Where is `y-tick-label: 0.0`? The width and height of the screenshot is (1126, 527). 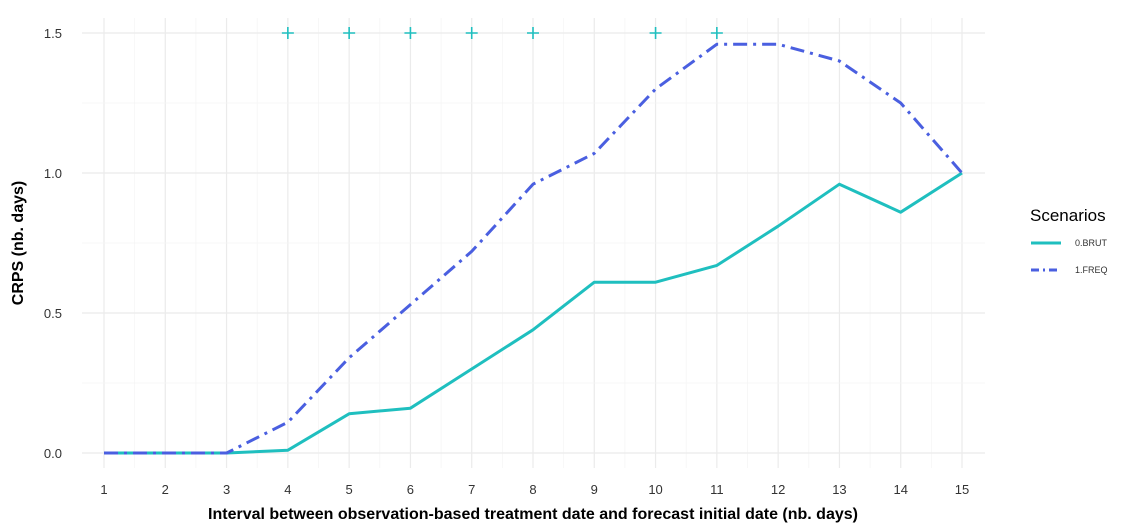
y-tick-label: 0.0 is located at coordinates (53, 453).